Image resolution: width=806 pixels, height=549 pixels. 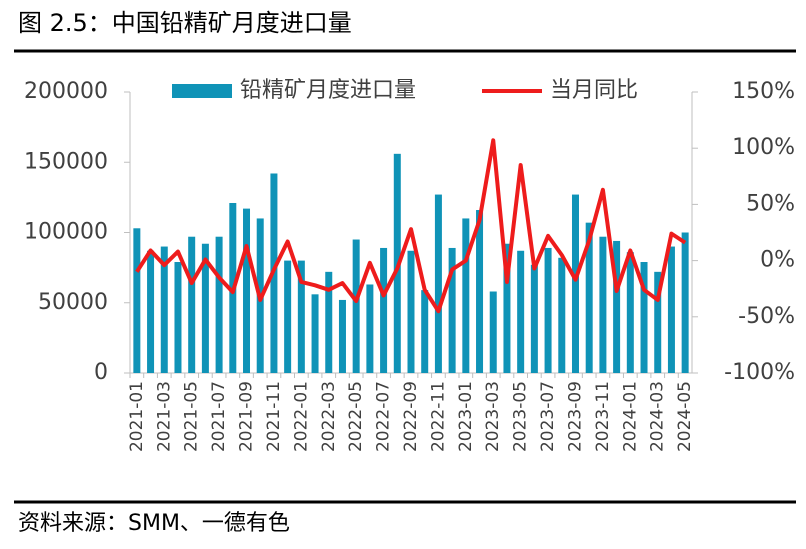 What do you see at coordinates (438, 416) in the screenshot?
I see `x-tick-label: 2022-11` at bounding box center [438, 416].